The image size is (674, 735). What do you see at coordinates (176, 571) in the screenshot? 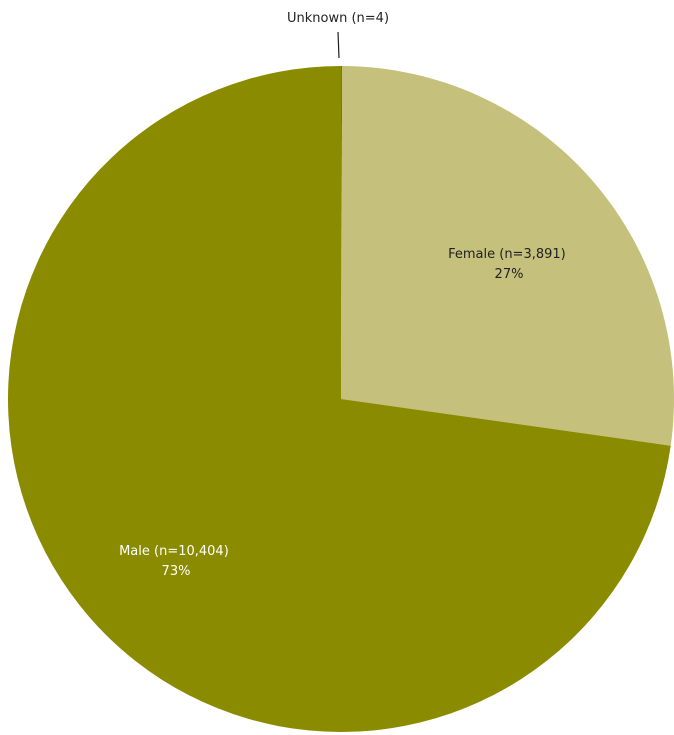
I see `male-label-percent: 73%` at bounding box center [176, 571].